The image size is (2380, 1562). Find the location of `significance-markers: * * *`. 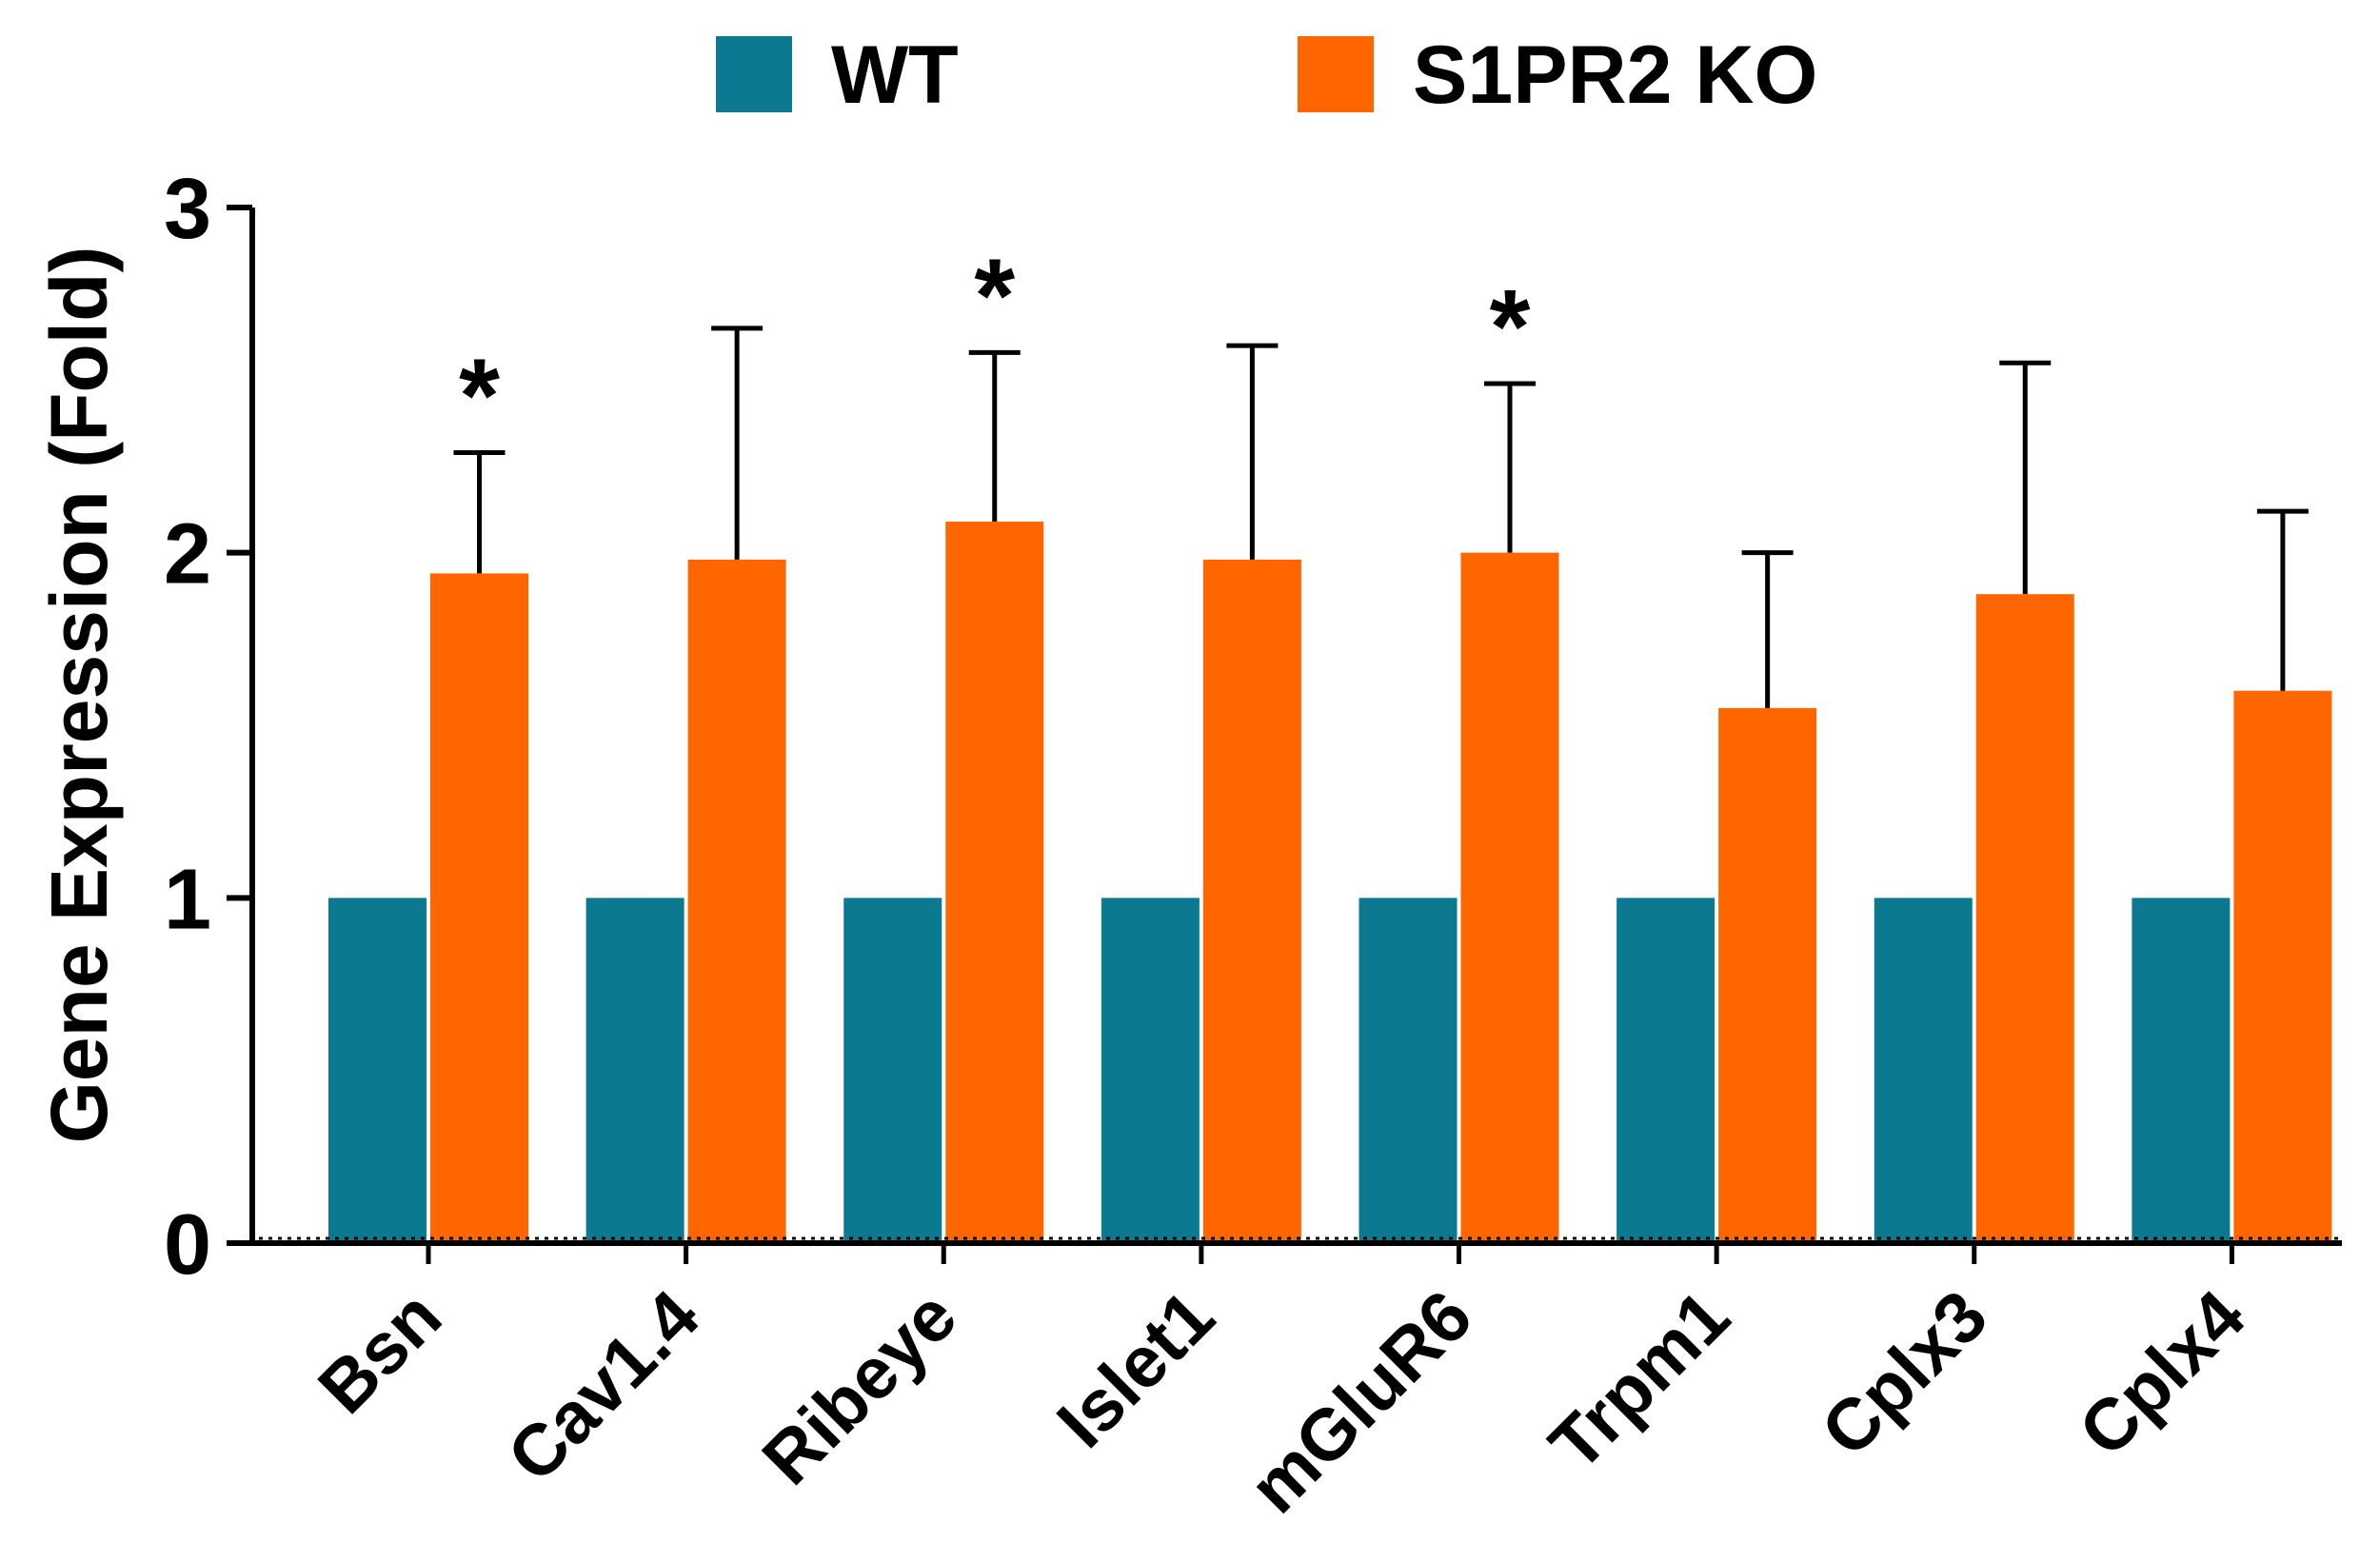

significance-markers: * * * is located at coordinates (995, 345).